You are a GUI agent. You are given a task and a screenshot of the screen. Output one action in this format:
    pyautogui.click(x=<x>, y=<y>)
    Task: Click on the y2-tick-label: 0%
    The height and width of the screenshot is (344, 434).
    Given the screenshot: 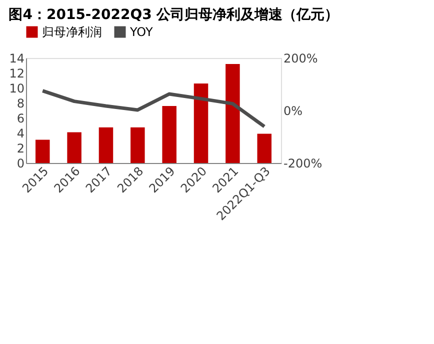 What is the action you would take?
    pyautogui.click(x=293, y=111)
    